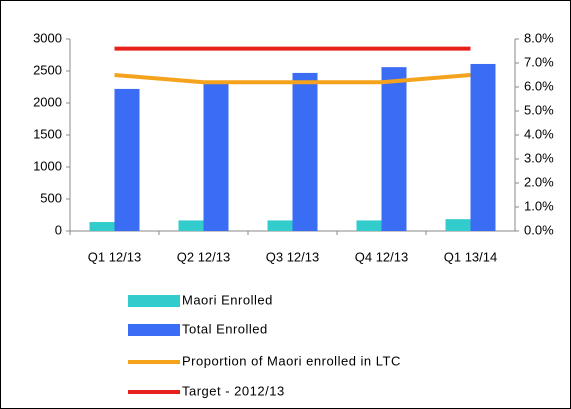  Describe the element at coordinates (47, 133) in the screenshot. I see `y-tick-label: 1500` at that location.